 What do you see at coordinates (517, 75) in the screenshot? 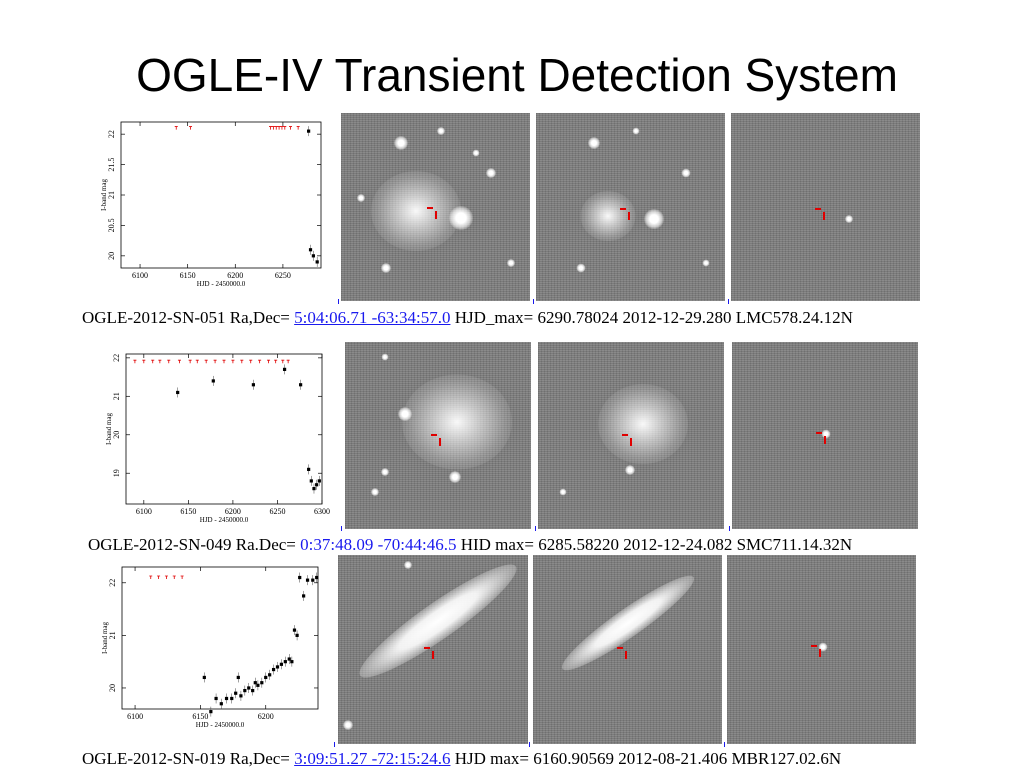
I see `slide-title: OGLE-IV Transient Detection System` at bounding box center [517, 75].